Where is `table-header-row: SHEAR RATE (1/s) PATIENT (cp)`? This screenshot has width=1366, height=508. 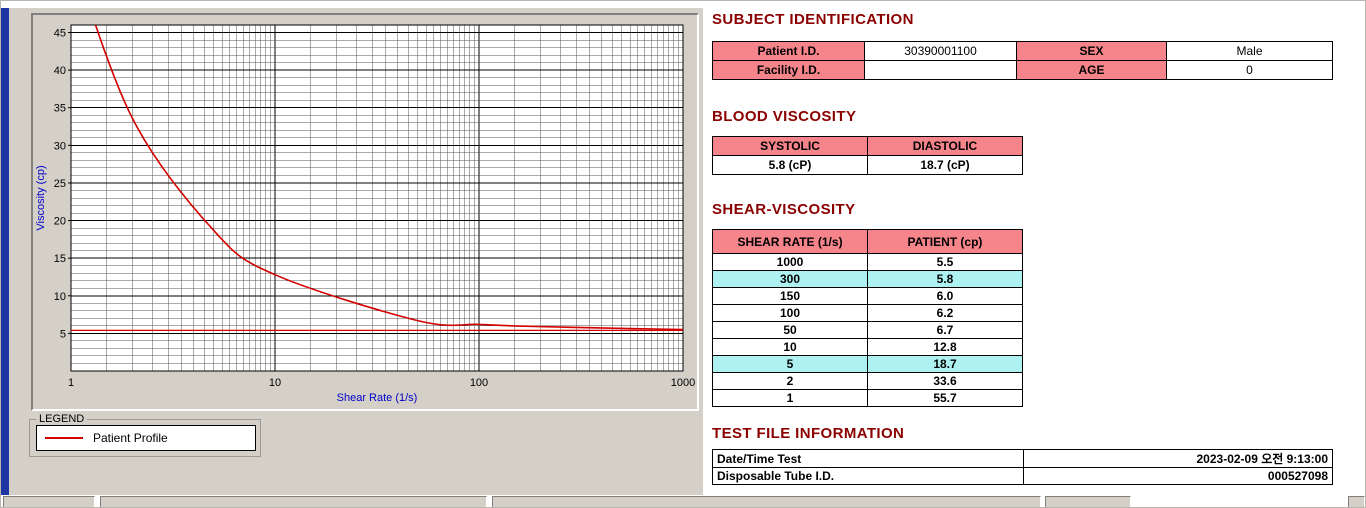 table-header-row: SHEAR RATE (1/s) PATIENT (cp) is located at coordinates (867, 241).